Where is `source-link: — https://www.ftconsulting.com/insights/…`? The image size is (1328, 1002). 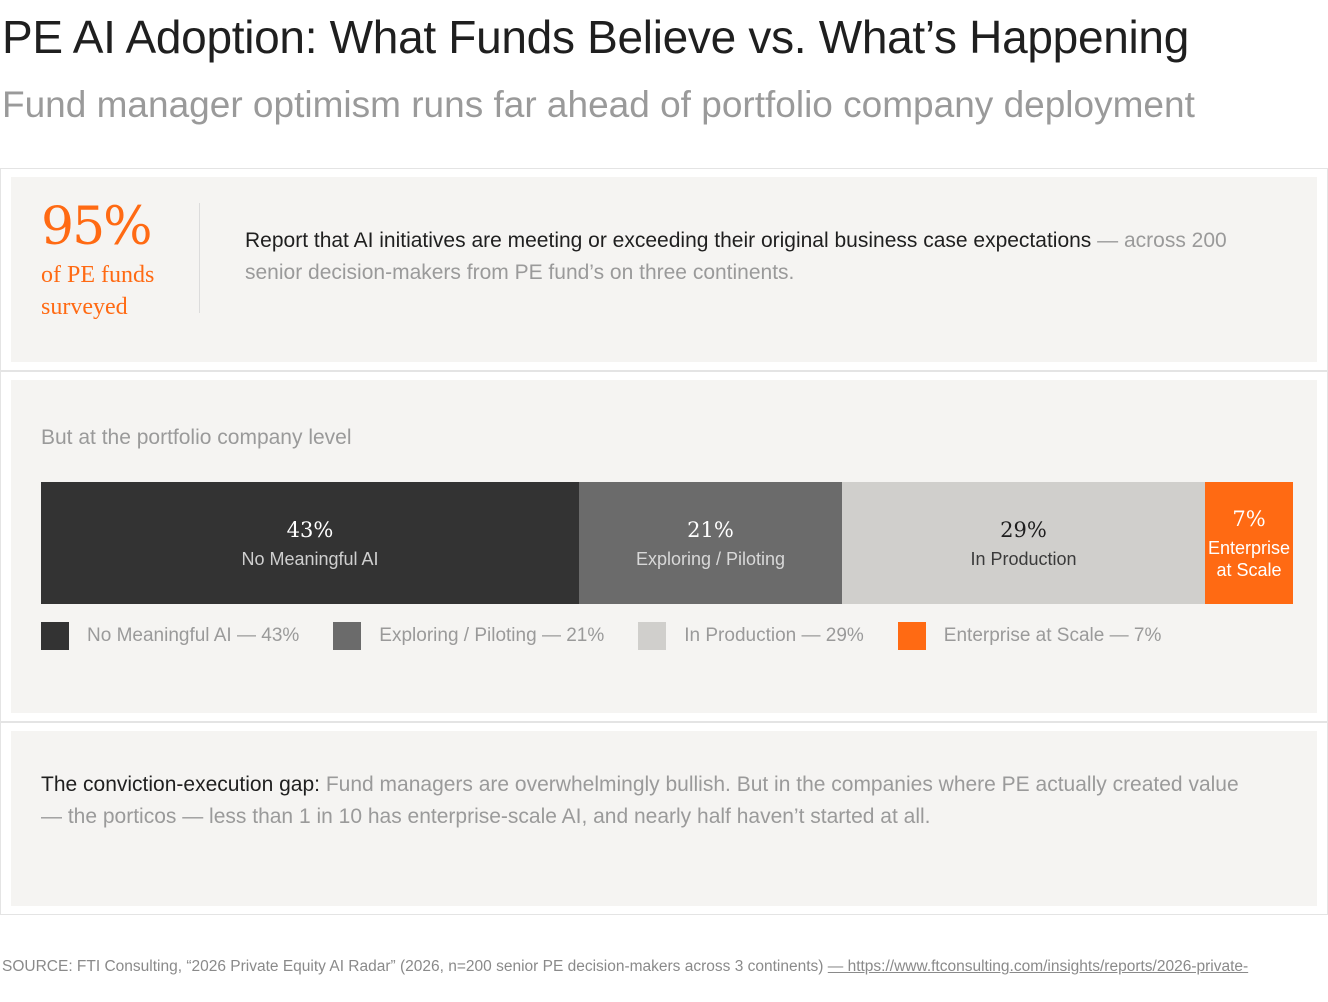
source-link: — https://www.ftconsulting.com/insights/… is located at coordinates (1038, 966).